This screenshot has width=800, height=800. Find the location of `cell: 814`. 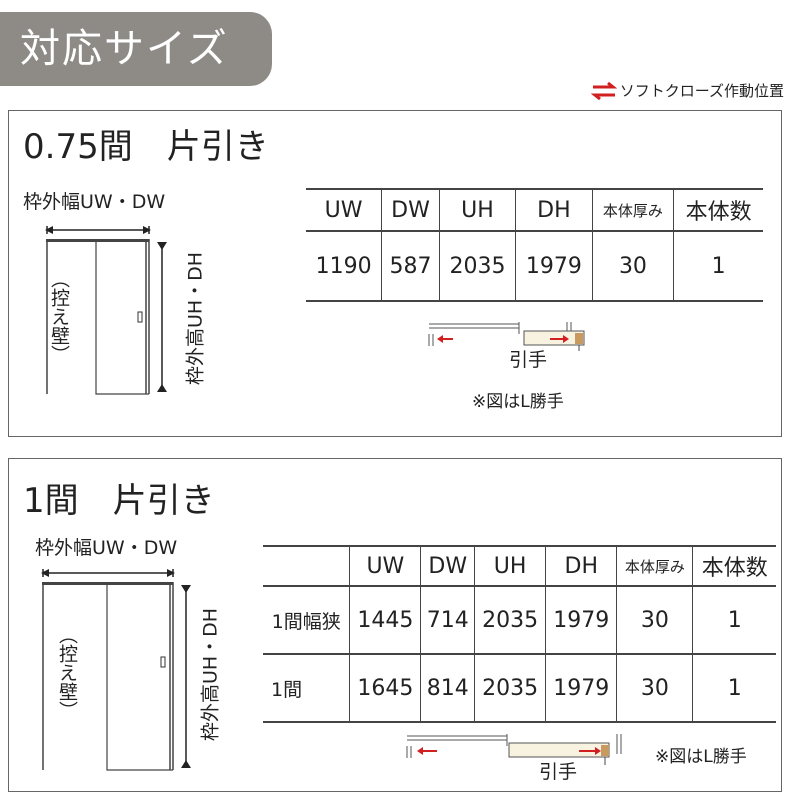

cell: 814 is located at coordinates (447, 688).